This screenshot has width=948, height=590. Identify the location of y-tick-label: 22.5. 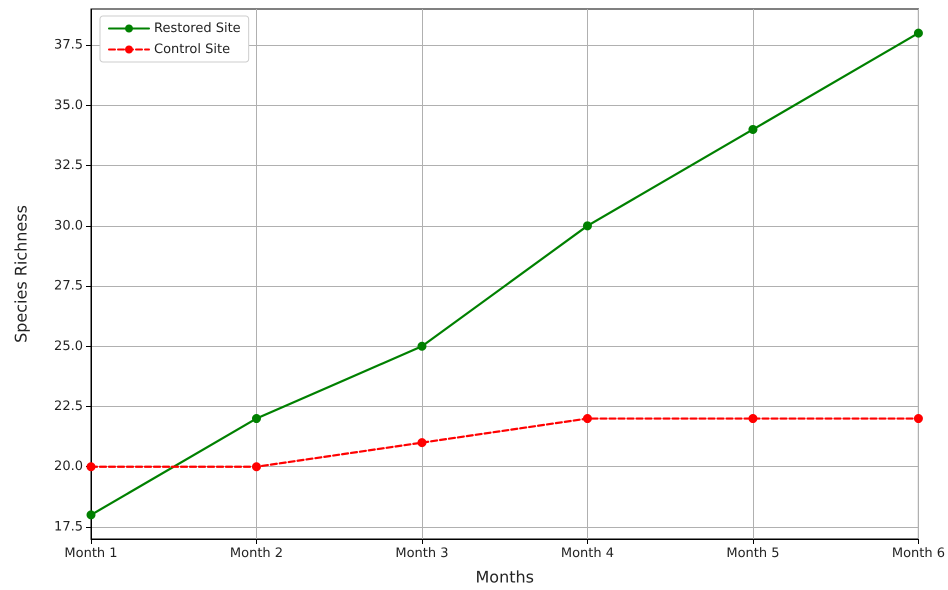
(68, 406).